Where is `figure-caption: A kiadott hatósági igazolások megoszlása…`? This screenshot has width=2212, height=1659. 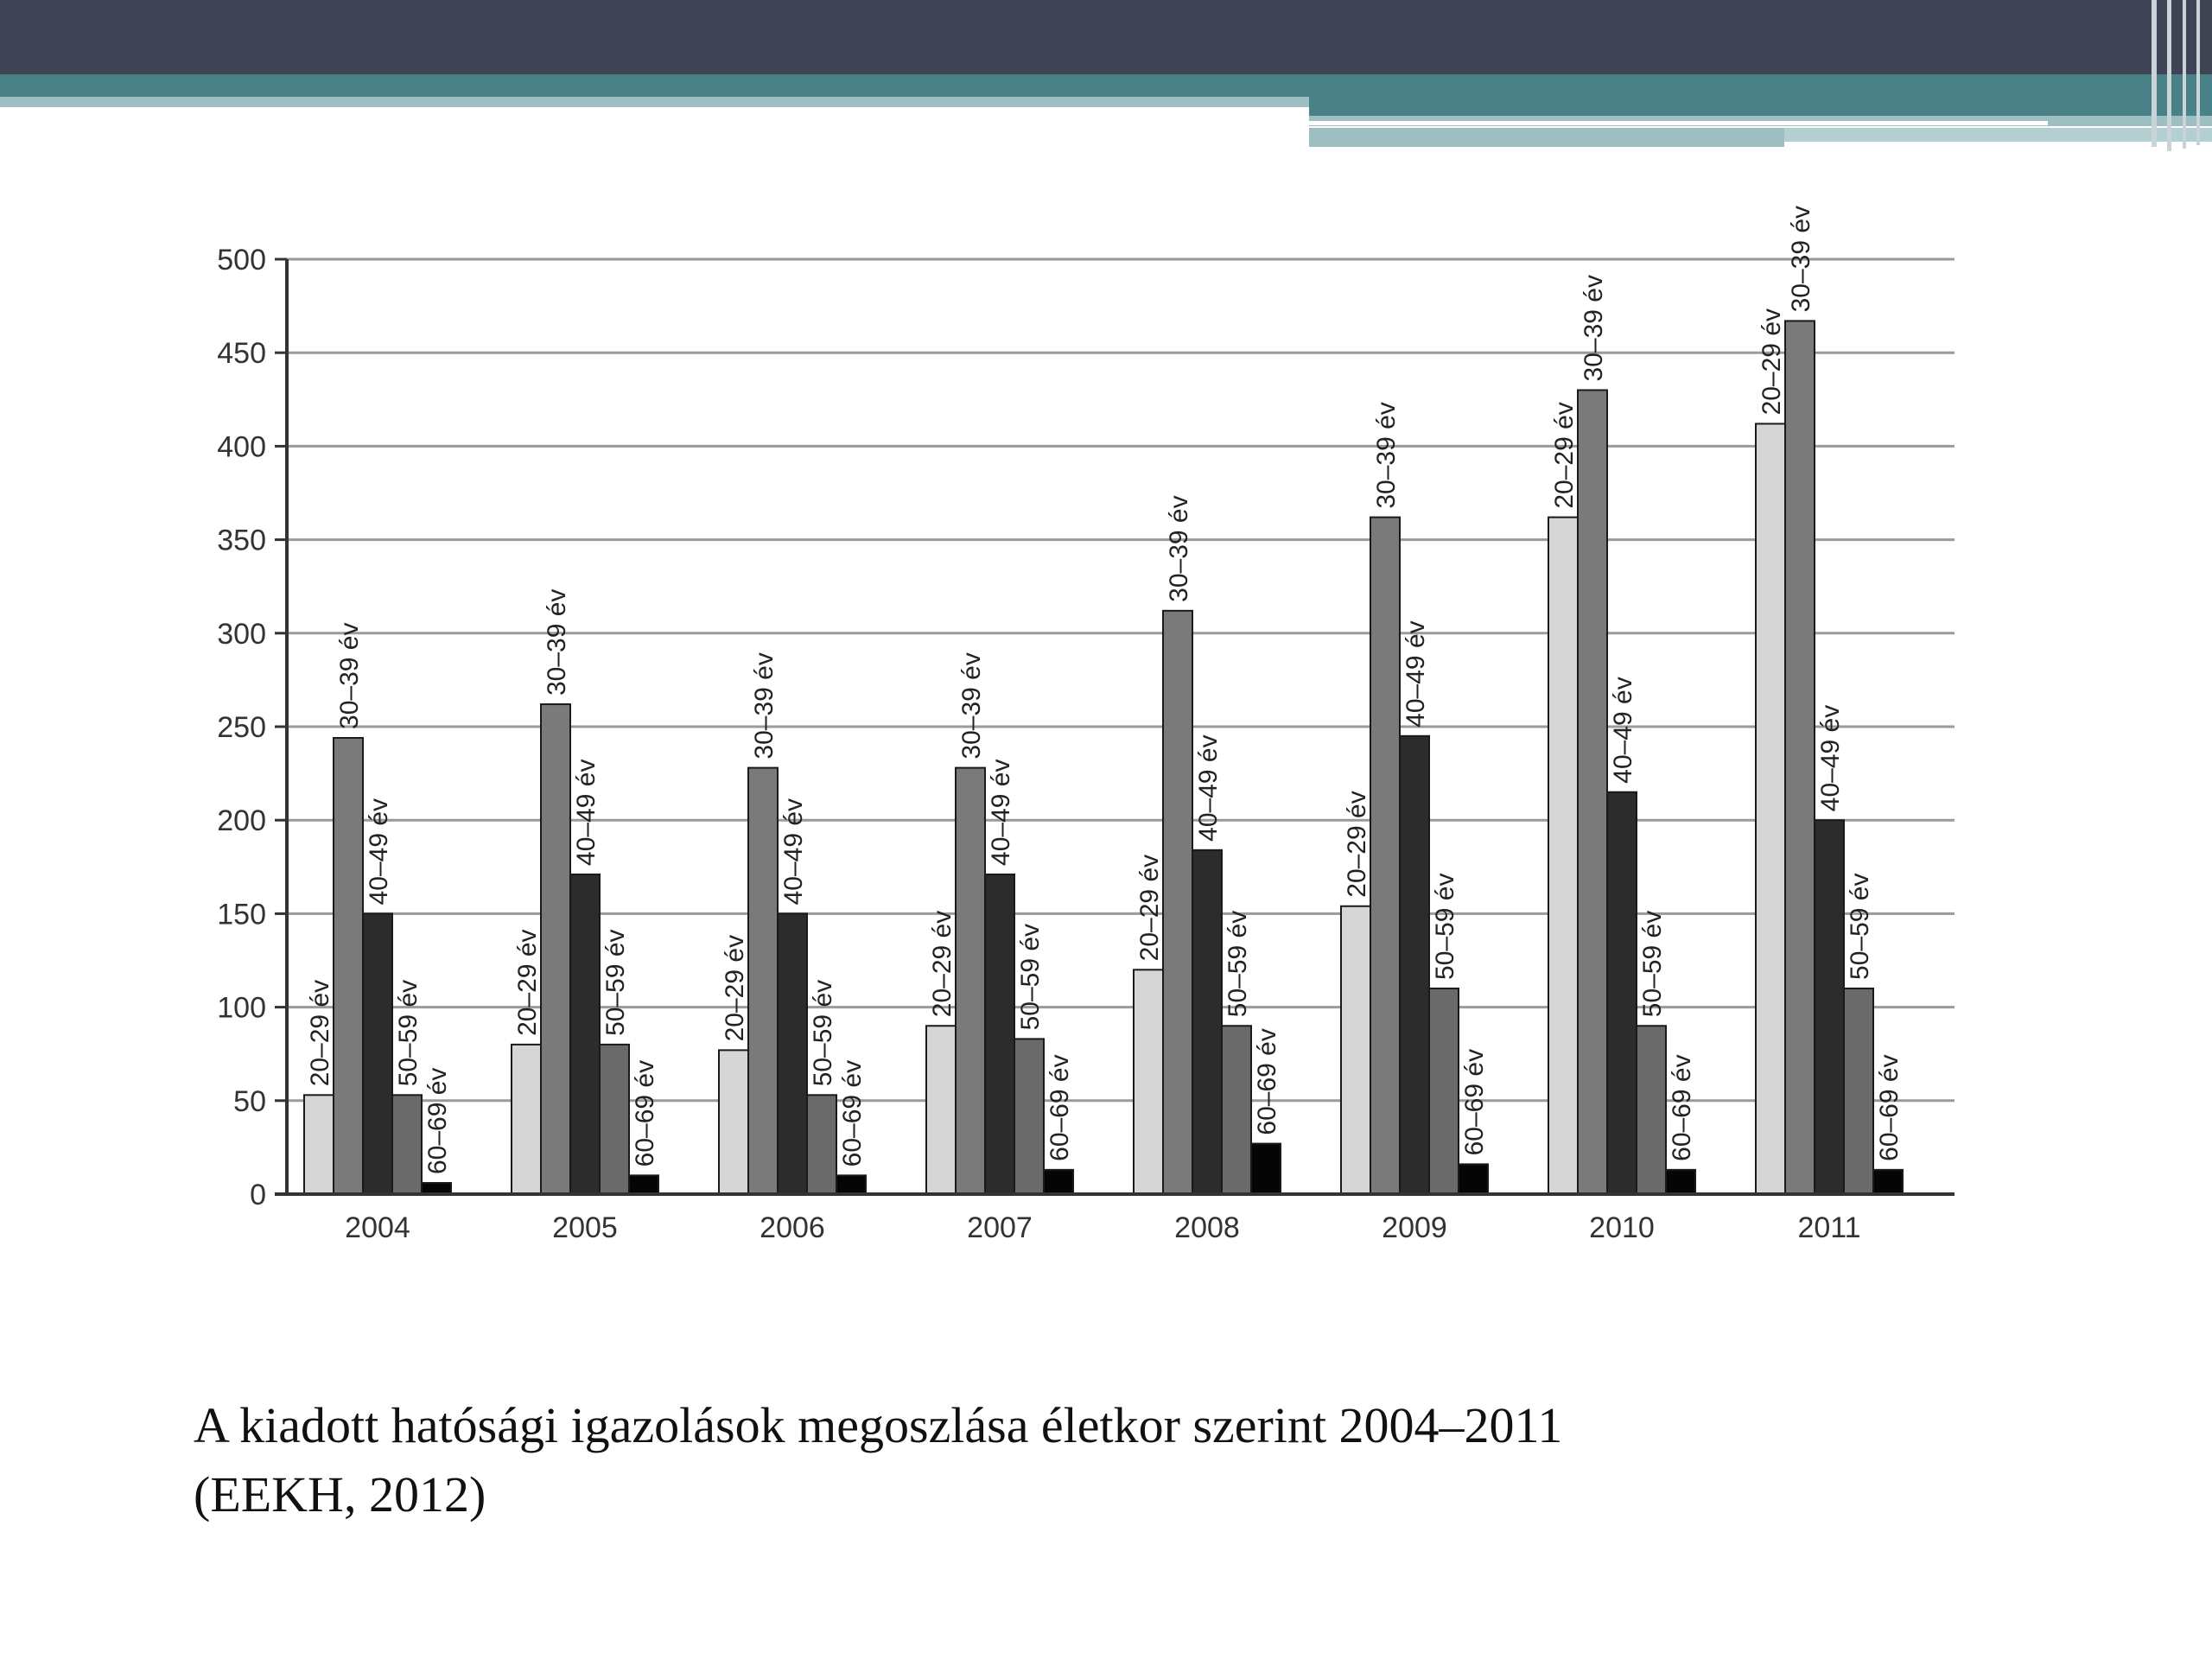 figure-caption: A kiadott hatósági igazolások megoszlása… is located at coordinates (1122, 1460).